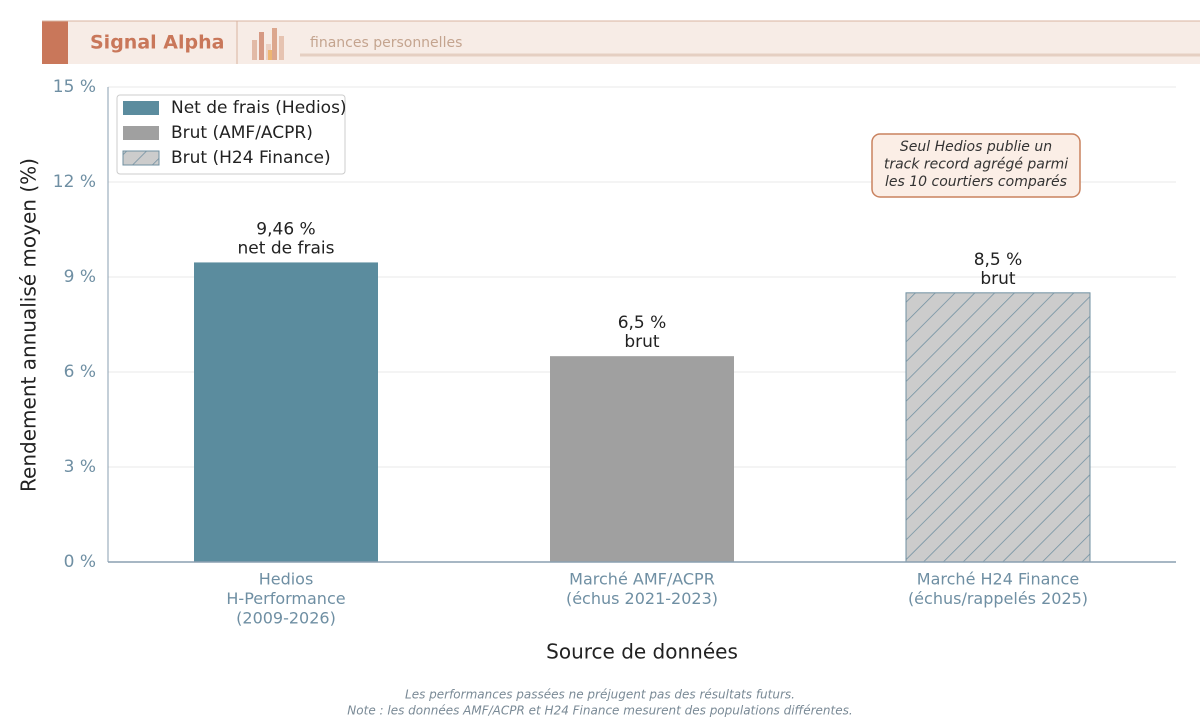  I want to click on legend-label: Brut (AMF/ACPR), so click(242, 133).